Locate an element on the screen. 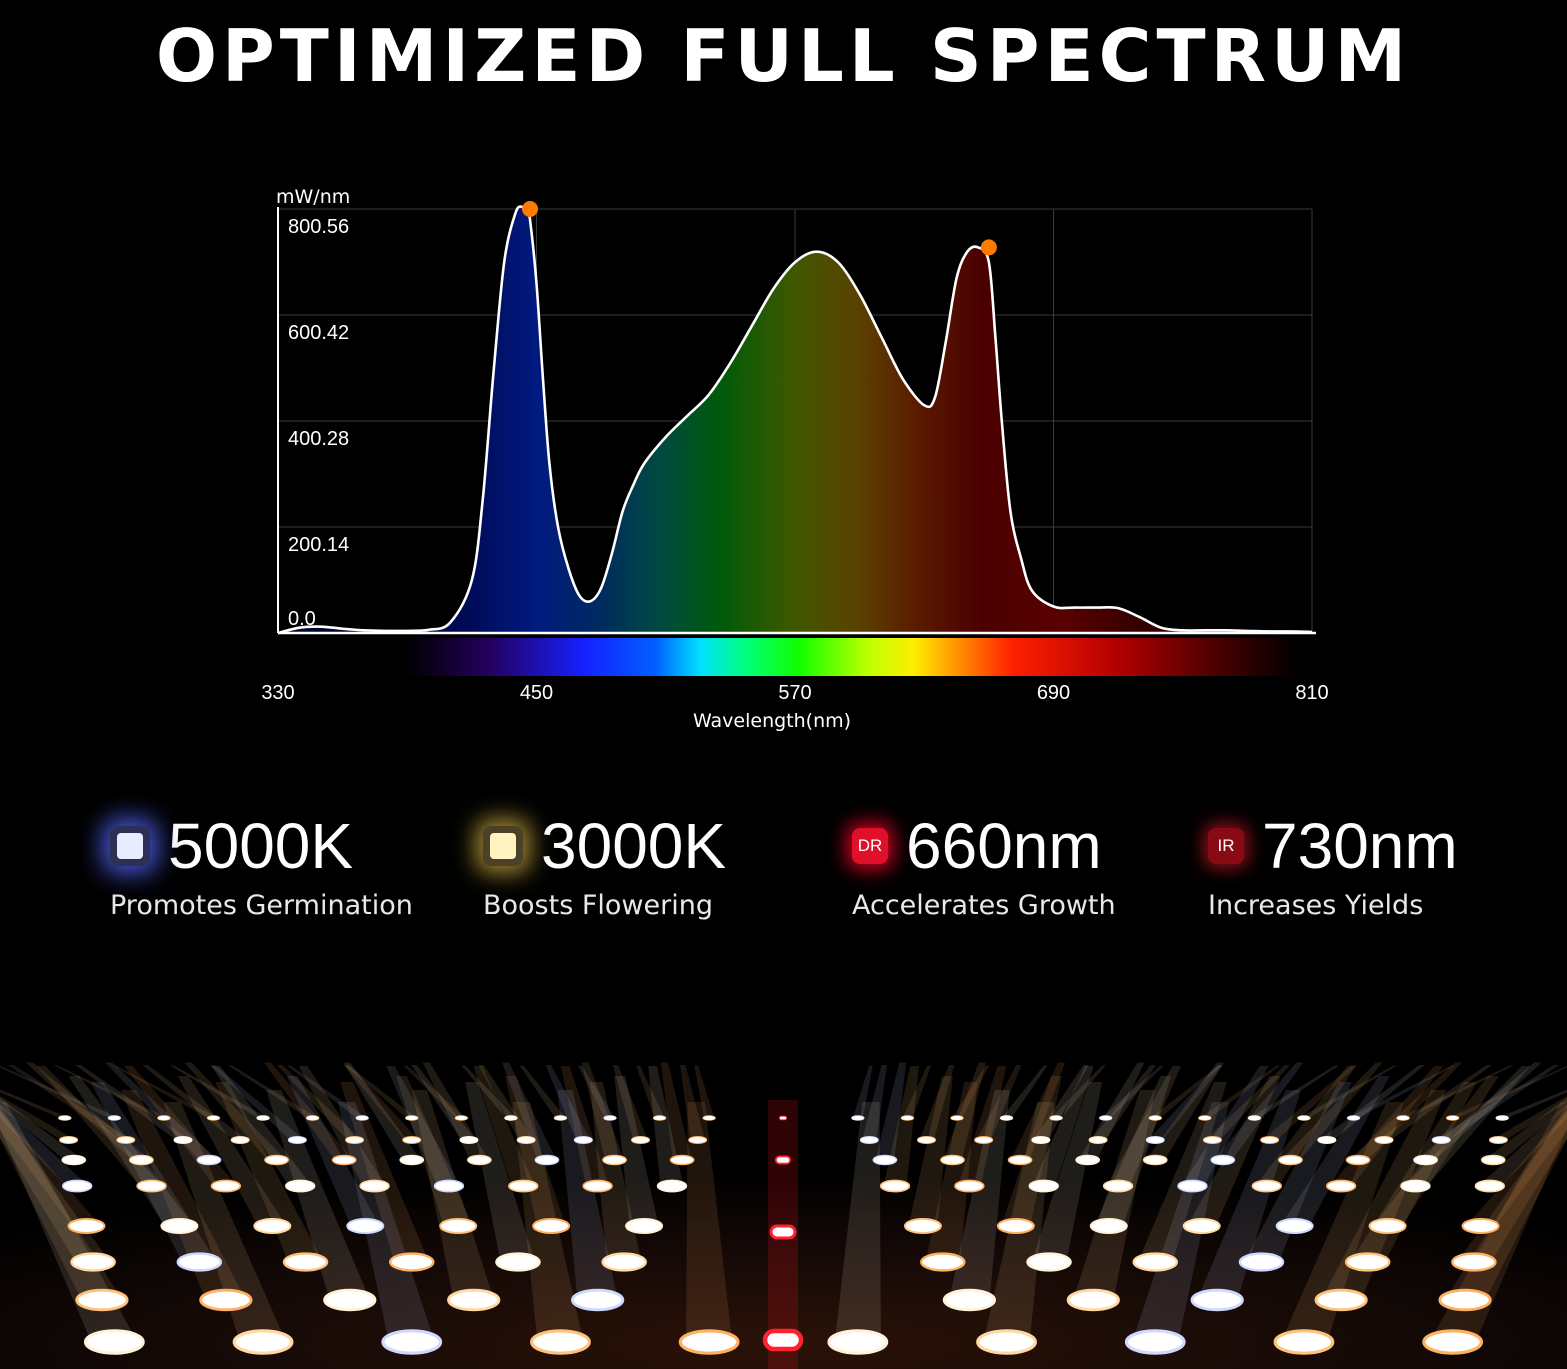  led-description: Boosts Flowering is located at coordinates (598, 905).